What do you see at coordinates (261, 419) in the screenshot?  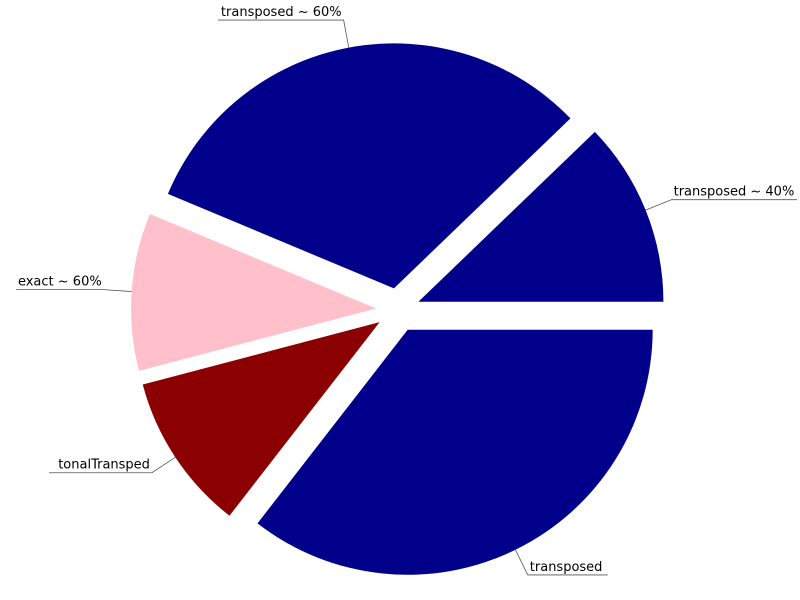 I see `slice-tonaltransped` at bounding box center [261, 419].